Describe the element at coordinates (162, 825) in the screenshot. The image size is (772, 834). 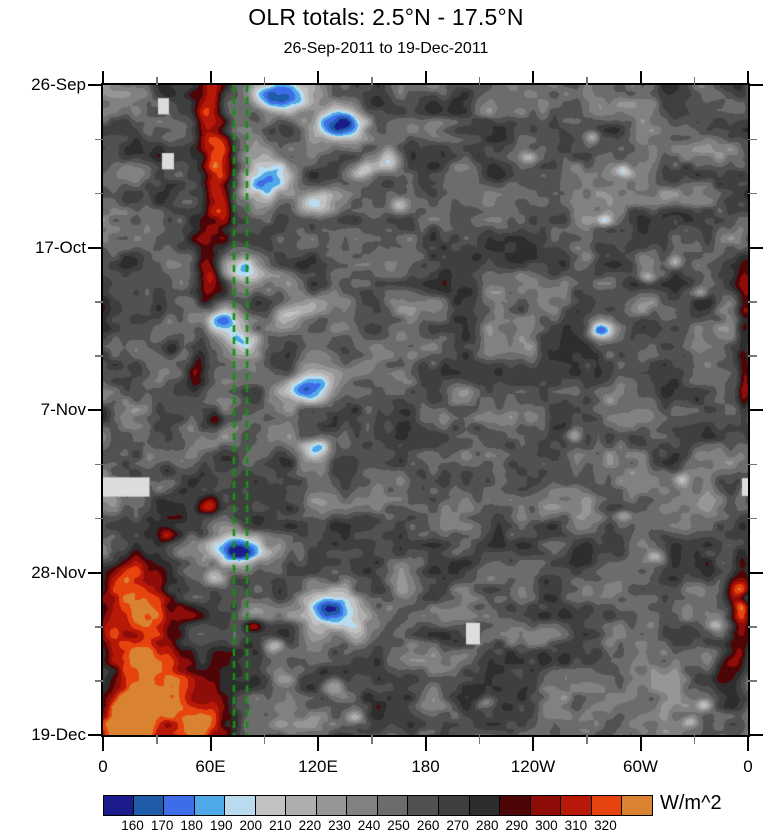
I see `colorbar-tick-label: 170` at that location.